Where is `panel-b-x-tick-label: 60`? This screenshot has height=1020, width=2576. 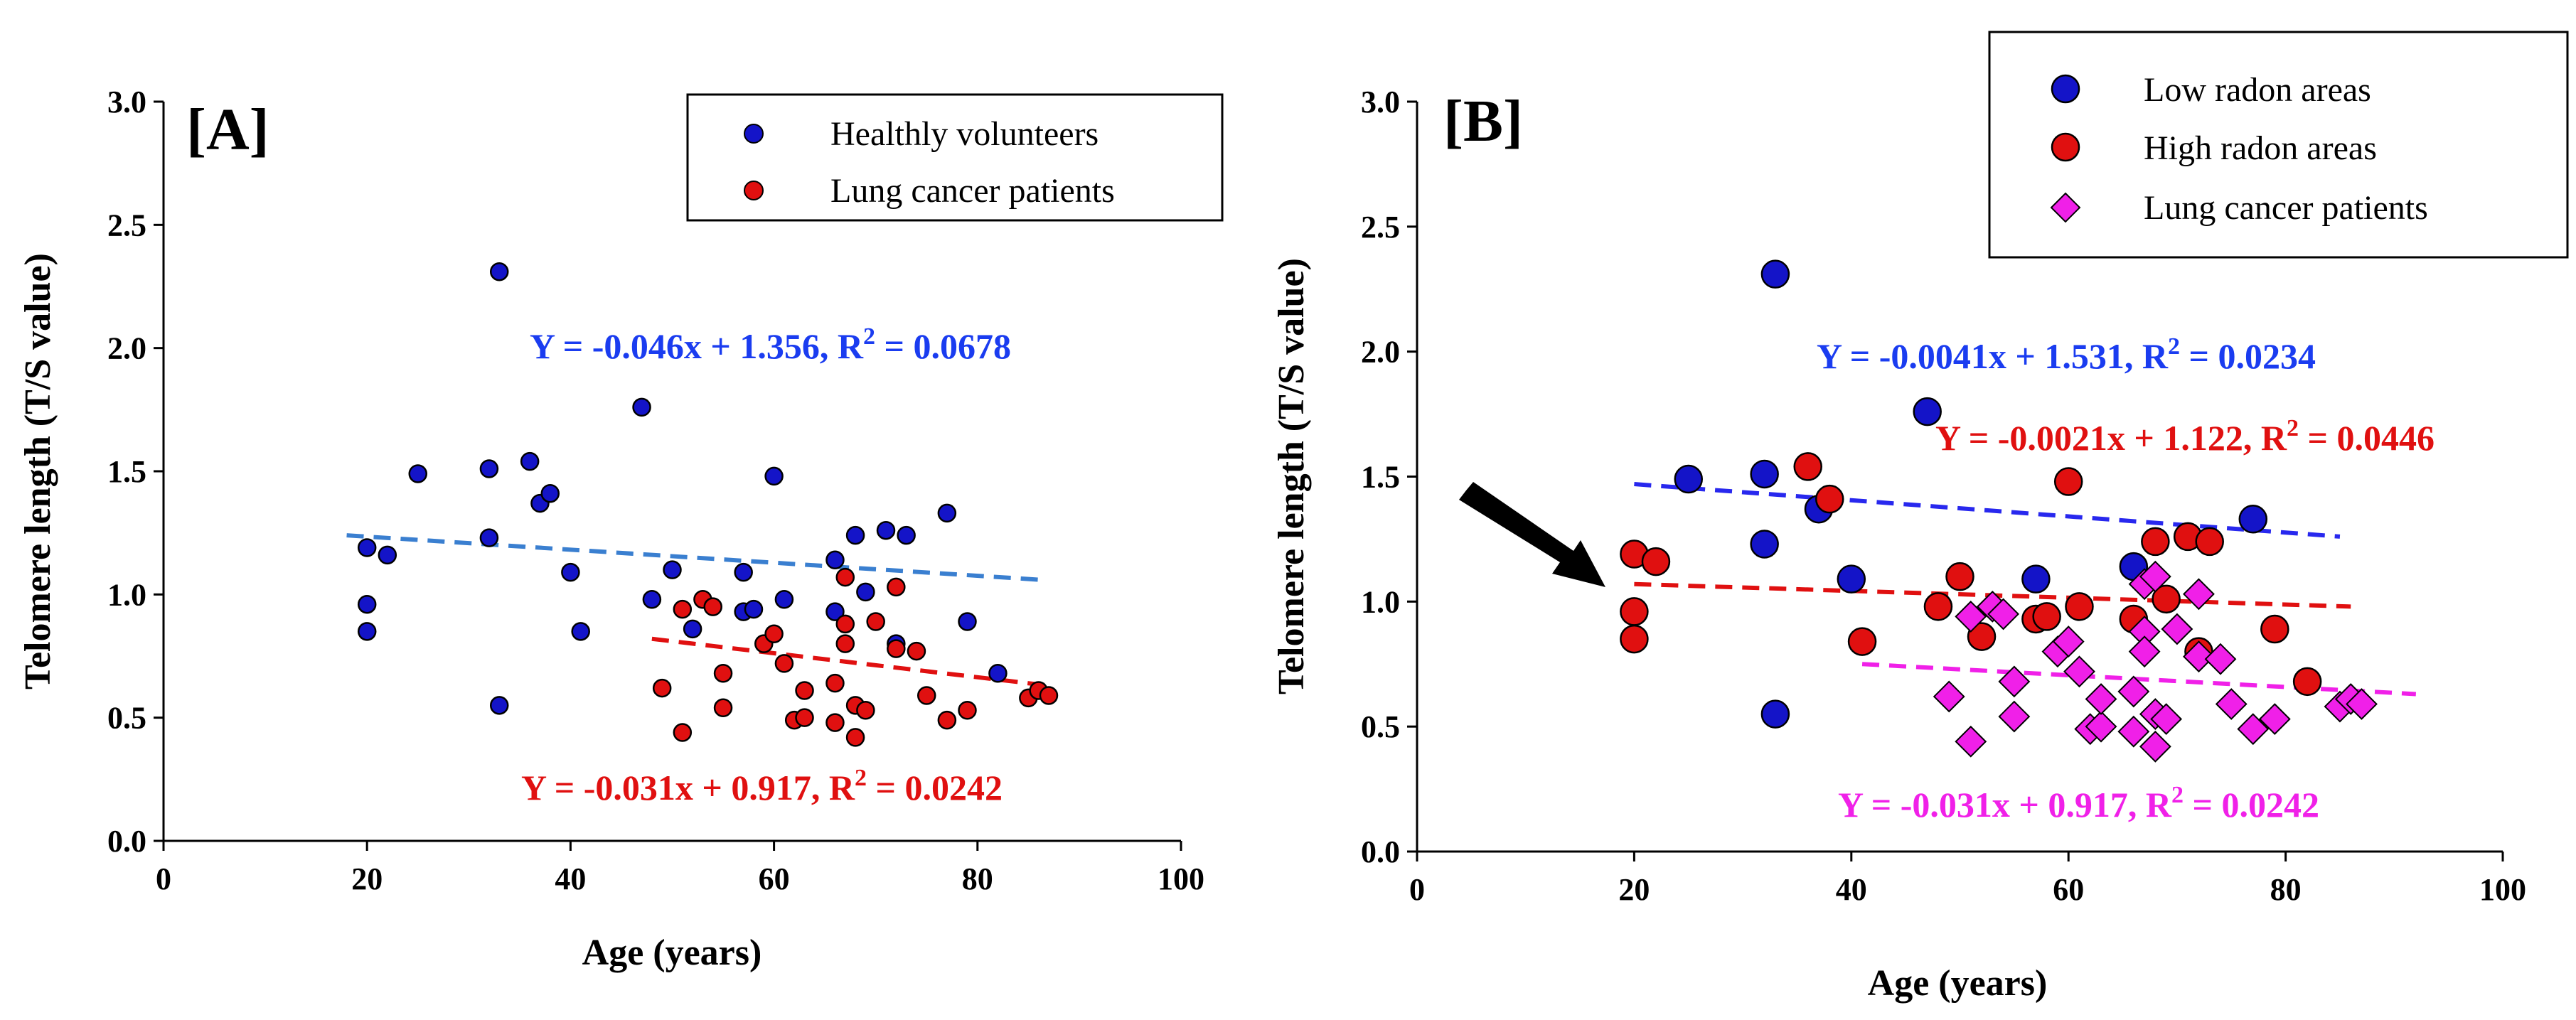
panel-b-x-tick-label: 60 is located at coordinates (2068, 890).